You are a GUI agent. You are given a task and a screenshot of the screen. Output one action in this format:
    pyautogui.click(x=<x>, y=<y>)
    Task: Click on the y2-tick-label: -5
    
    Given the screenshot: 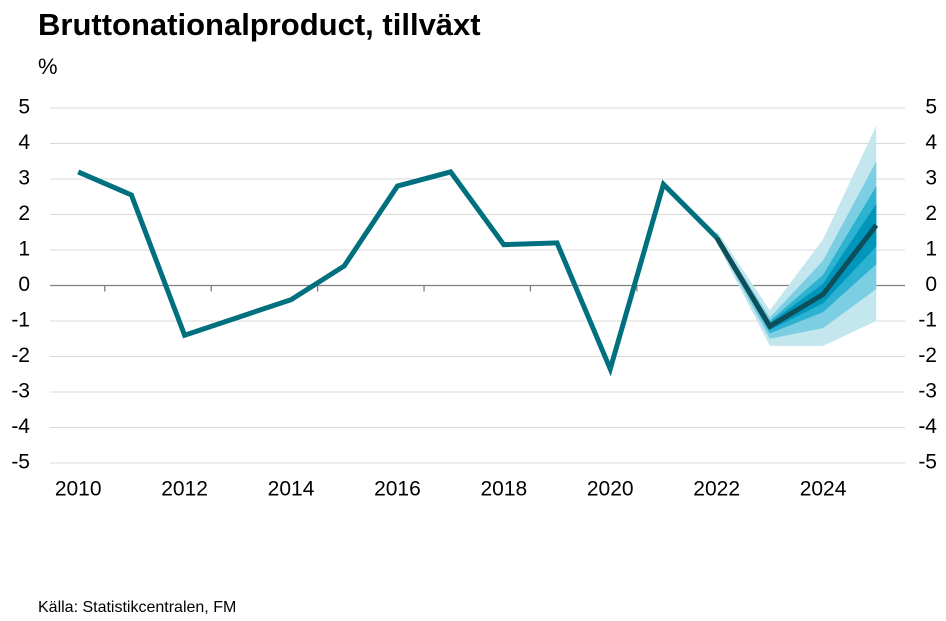 What is the action you would take?
    pyautogui.click(x=927, y=462)
    